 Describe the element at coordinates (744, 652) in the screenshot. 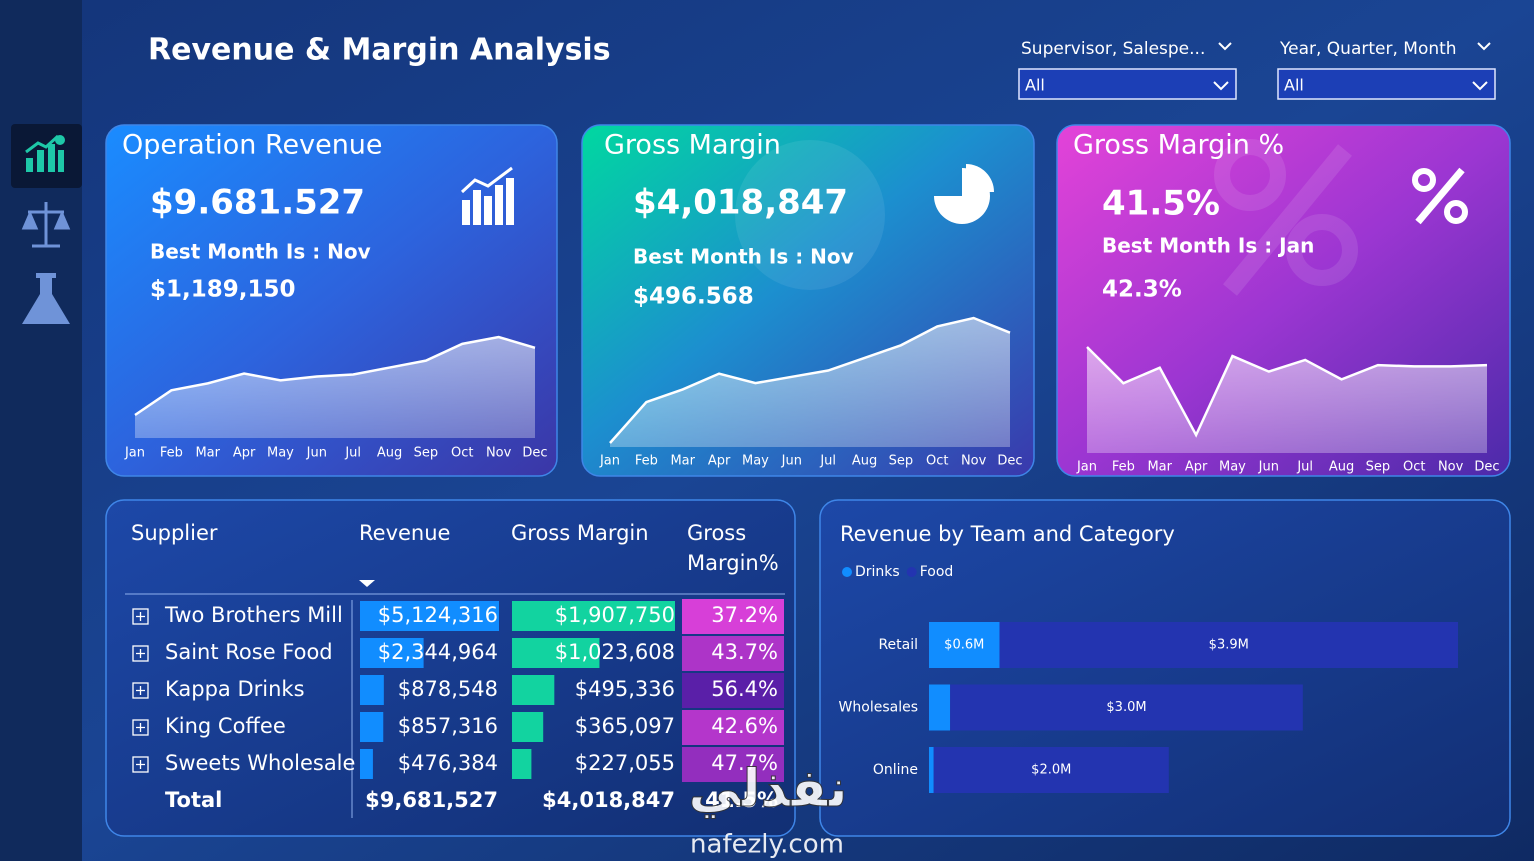

I see `gross-margin-pct: 43.7%` at that location.